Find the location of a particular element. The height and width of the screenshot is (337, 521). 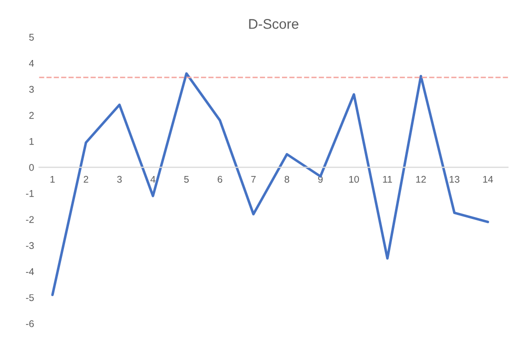

x-tick-label: 5 is located at coordinates (186, 179).